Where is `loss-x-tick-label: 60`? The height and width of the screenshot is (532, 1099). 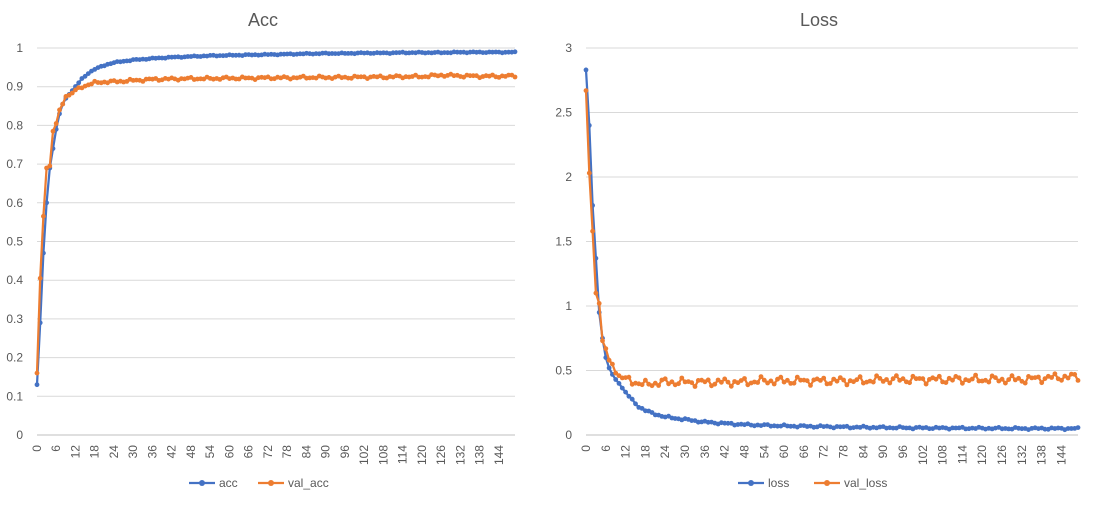 loss-x-tick-label: 60 is located at coordinates (784, 452).